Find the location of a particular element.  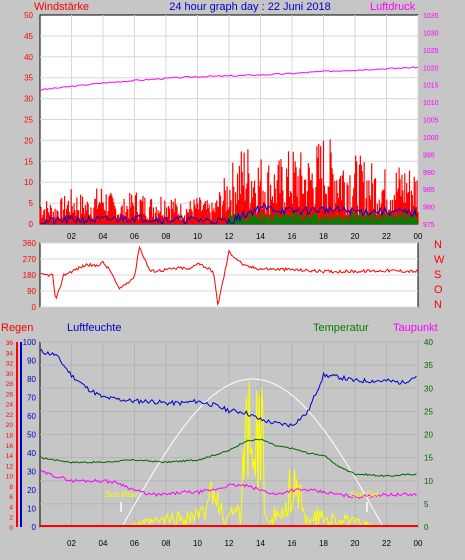

top-right-axis-label: Luftdruck is located at coordinates (393, 7).